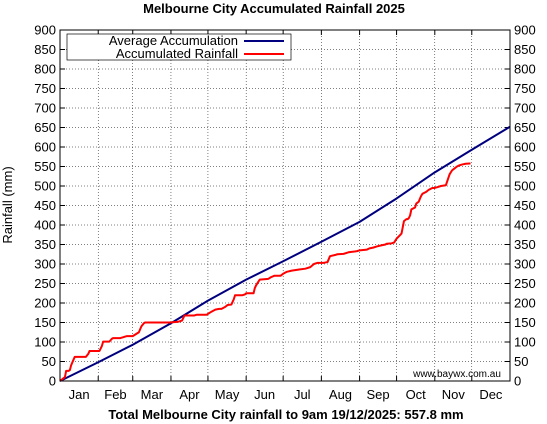 This screenshot has width=547, height=424. Describe the element at coordinates (274, 8) in the screenshot. I see `chart-title: Melbourne City Accumulated Rainfall 2025` at that location.